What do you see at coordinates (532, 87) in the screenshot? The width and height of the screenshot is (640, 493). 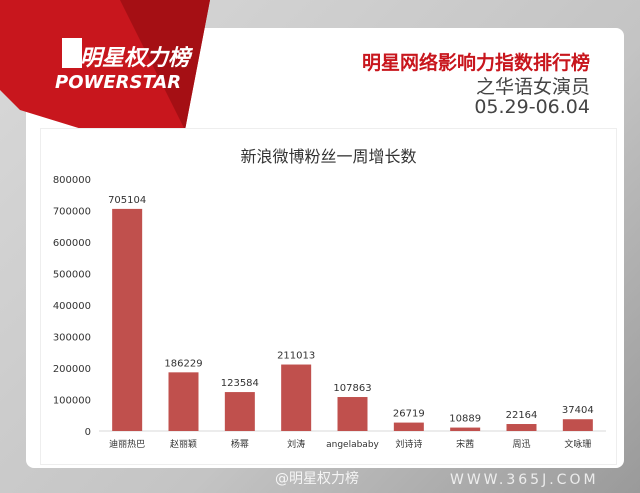 I see `ranking-subtitle: 之华语女演员` at bounding box center [532, 87].